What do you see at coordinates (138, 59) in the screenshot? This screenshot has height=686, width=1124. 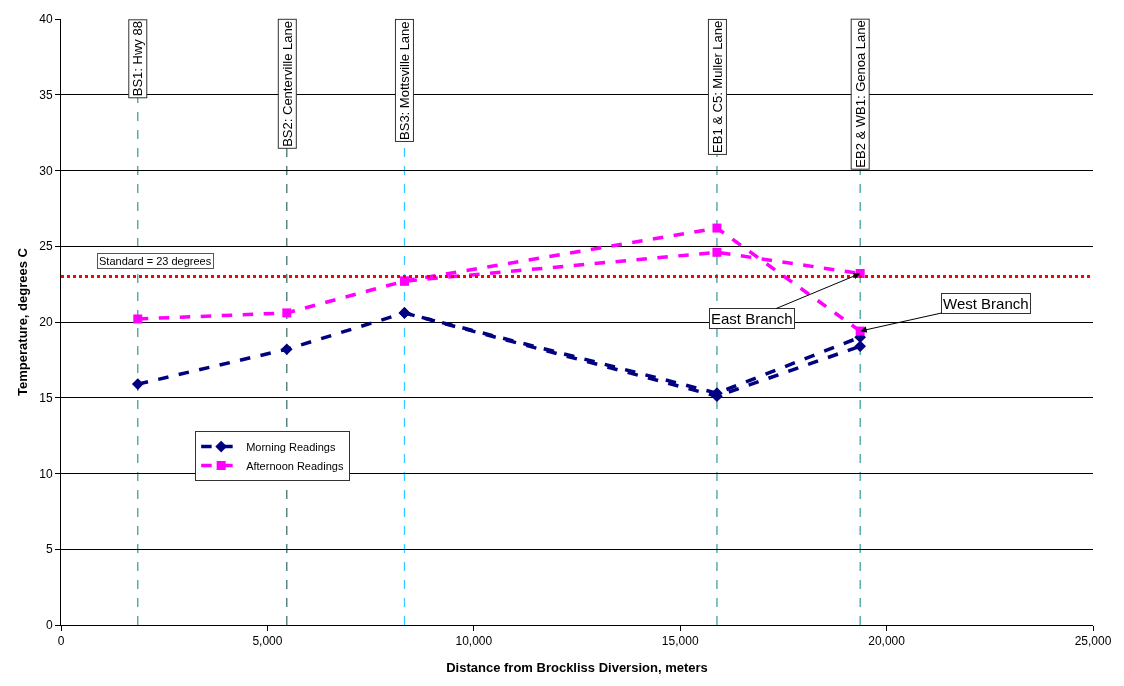 I see `ref-line-label: BS1: Hwy 88` at bounding box center [138, 59].